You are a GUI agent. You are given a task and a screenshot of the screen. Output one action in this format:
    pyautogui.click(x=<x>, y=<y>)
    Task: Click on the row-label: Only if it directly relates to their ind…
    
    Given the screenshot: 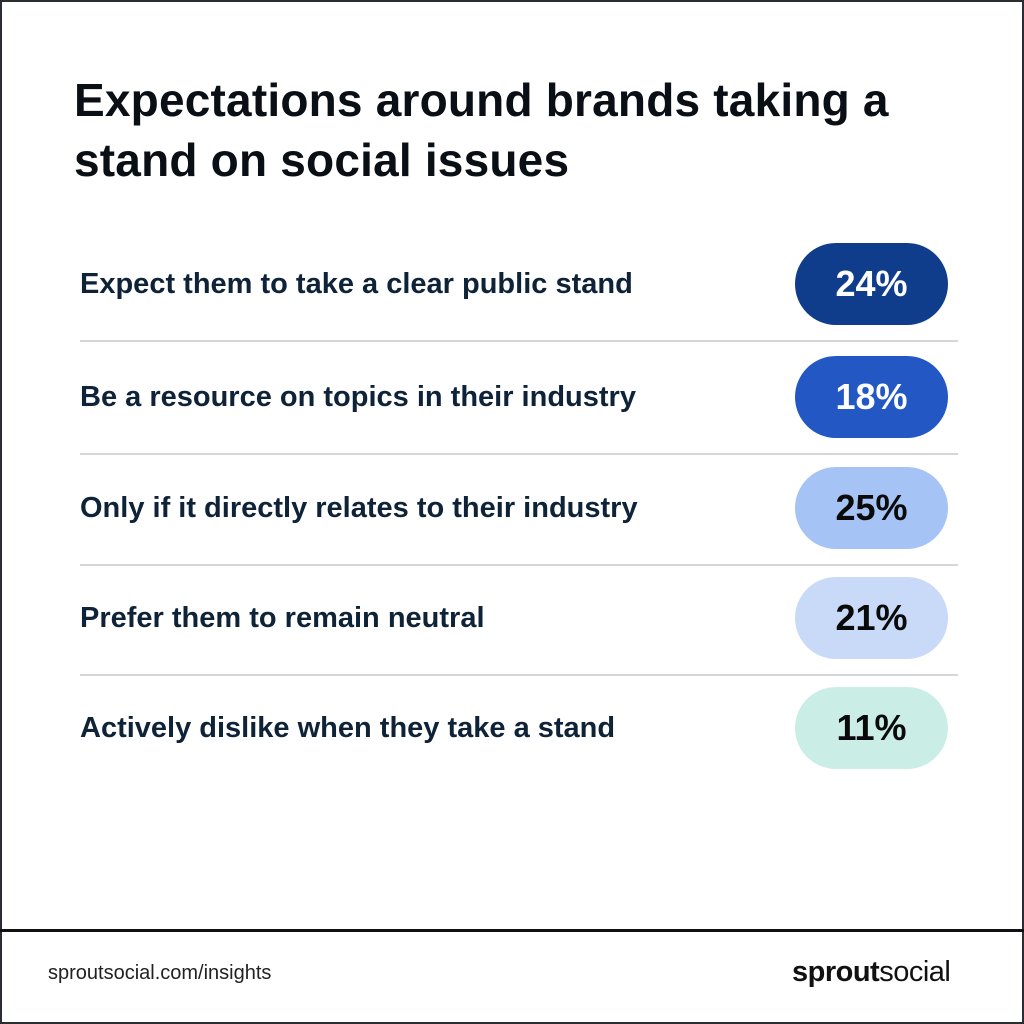 What is the action you would take?
    pyautogui.click(x=359, y=508)
    